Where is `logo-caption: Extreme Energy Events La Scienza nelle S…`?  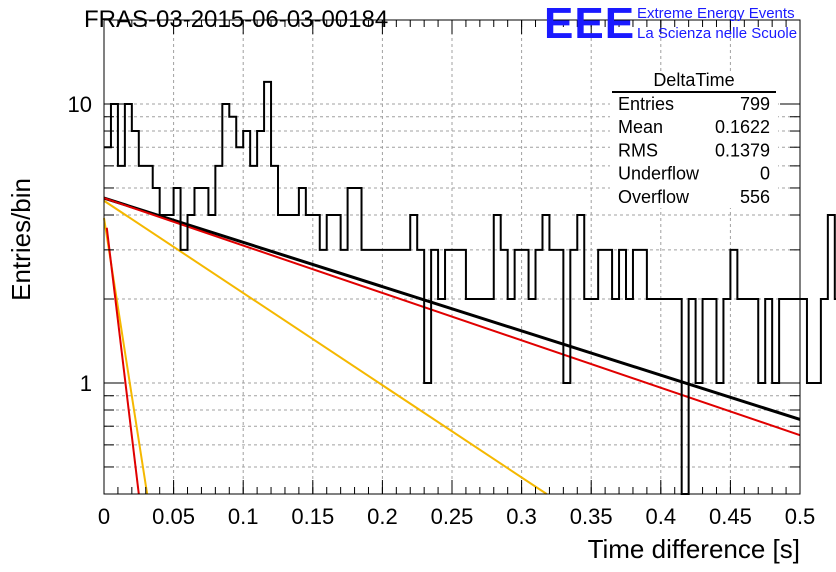
logo-caption: Extreme Energy Events La Scienza nelle S… is located at coordinates (717, 24).